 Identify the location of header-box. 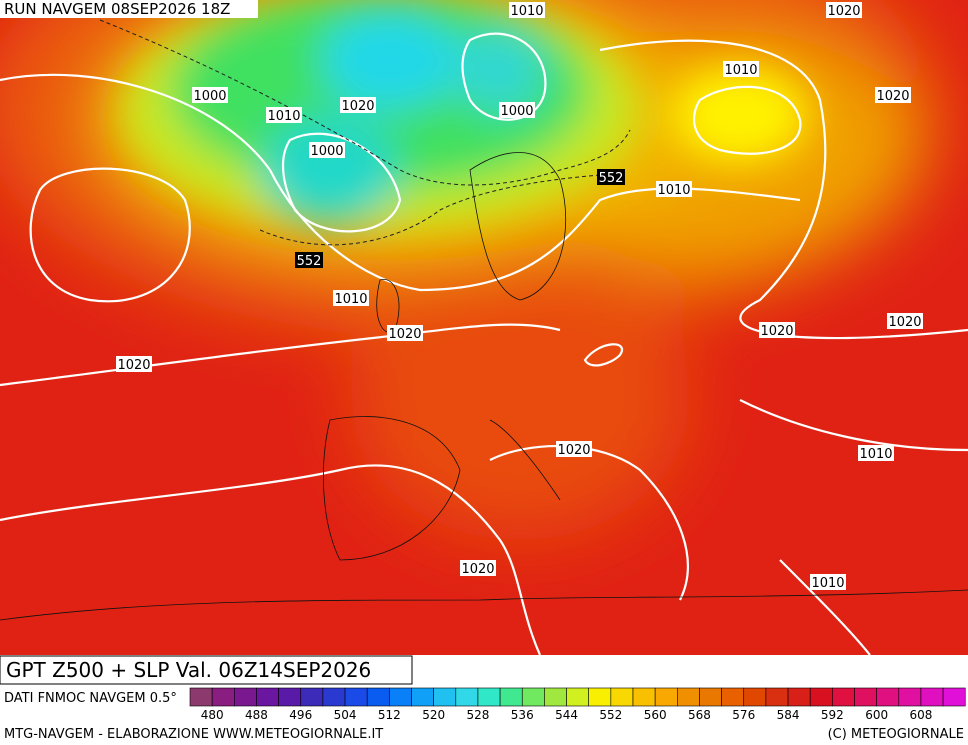
(129, 9).